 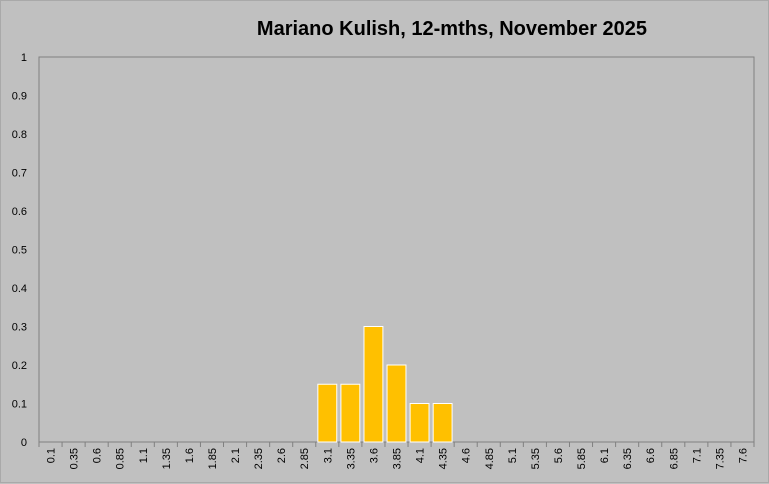 What do you see at coordinates (19, 97) in the screenshot?
I see `y-tick-label: 0.9` at bounding box center [19, 97].